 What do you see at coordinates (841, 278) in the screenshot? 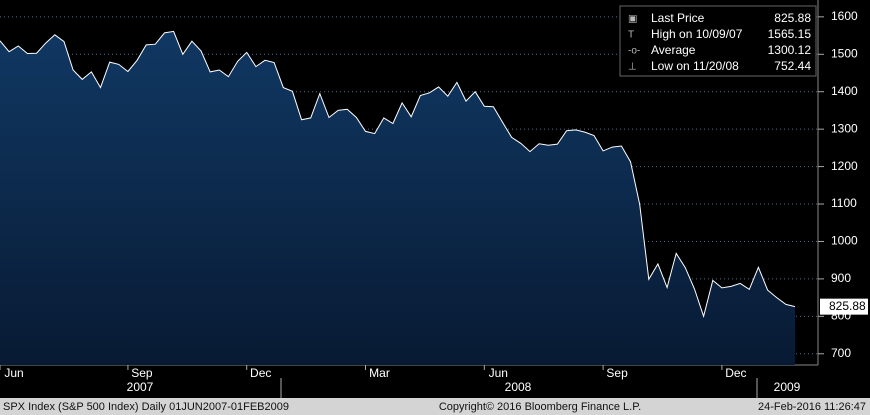
I see `y-tick-label: 900` at bounding box center [841, 278].